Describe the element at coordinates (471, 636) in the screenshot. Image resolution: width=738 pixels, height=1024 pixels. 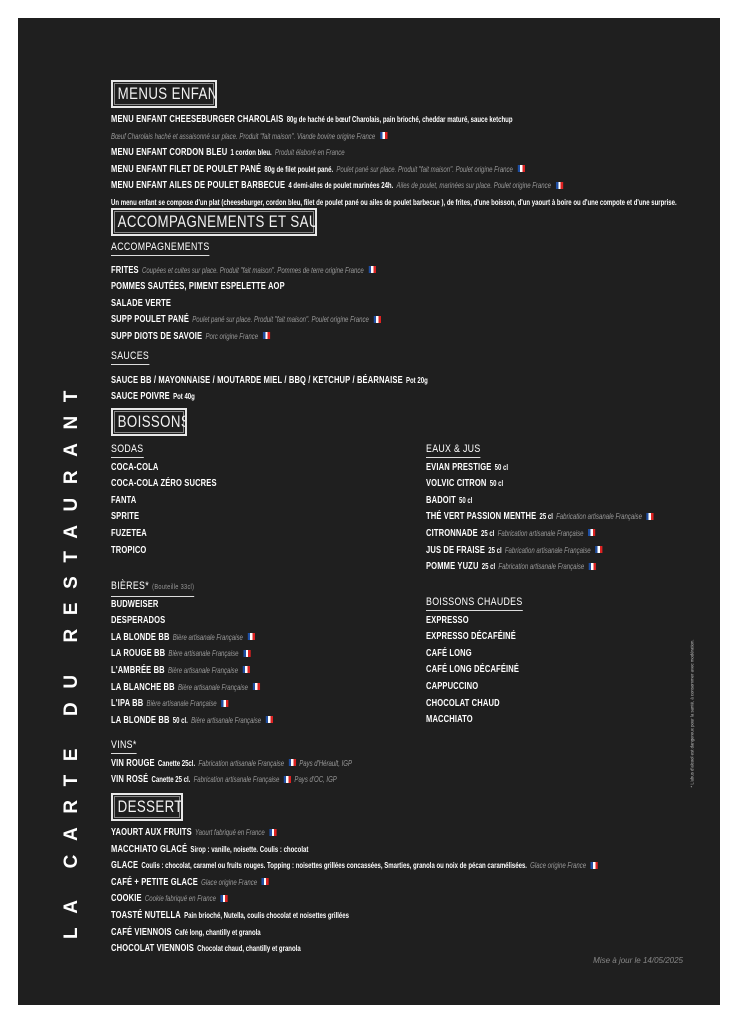
I see `item-name: EXPRESSO DÉCAFÉINÉ` at that location.